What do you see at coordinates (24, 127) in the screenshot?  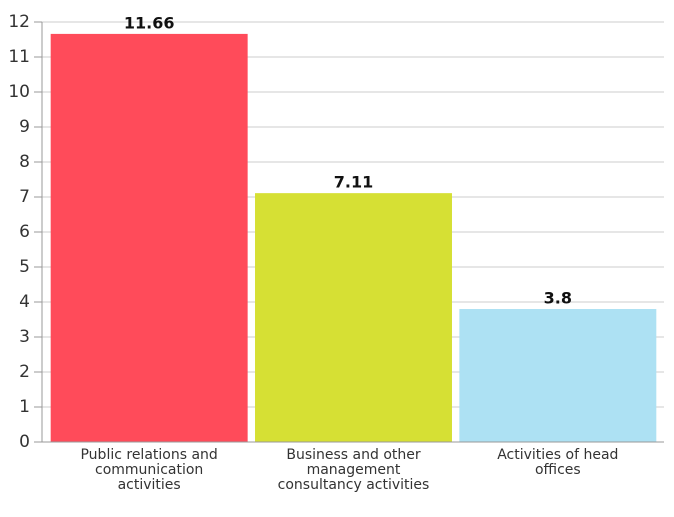 I see `y-tick-label: 9` at bounding box center [24, 127].